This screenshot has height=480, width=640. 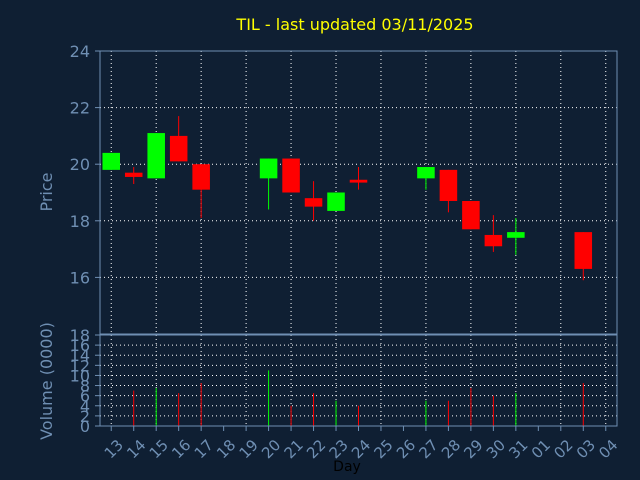 What do you see at coordinates (80, 335) in the screenshot?
I see `volume-tick-label: 18` at bounding box center [80, 335].